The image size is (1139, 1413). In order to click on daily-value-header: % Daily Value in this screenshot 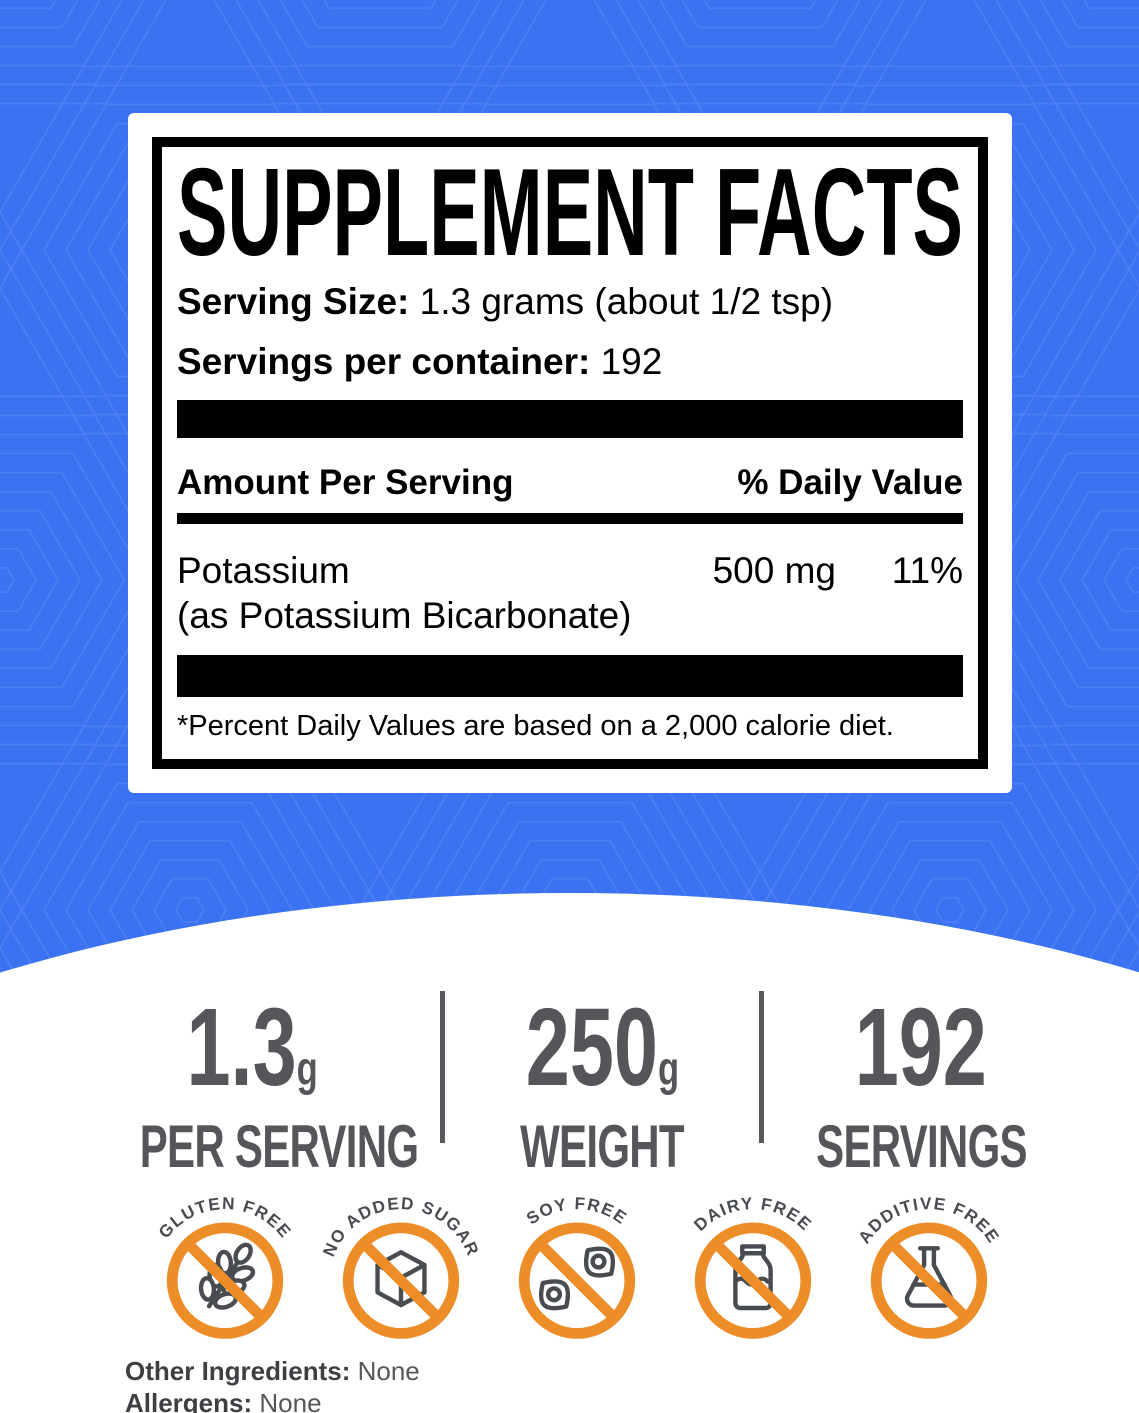, I will do `click(850, 482)`.